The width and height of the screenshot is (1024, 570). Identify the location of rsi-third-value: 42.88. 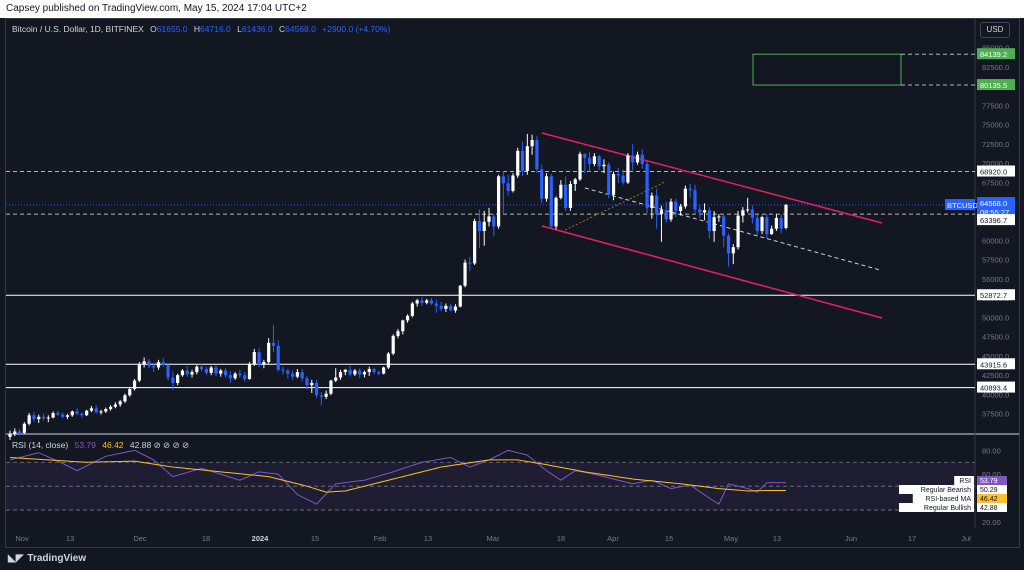
(140, 445).